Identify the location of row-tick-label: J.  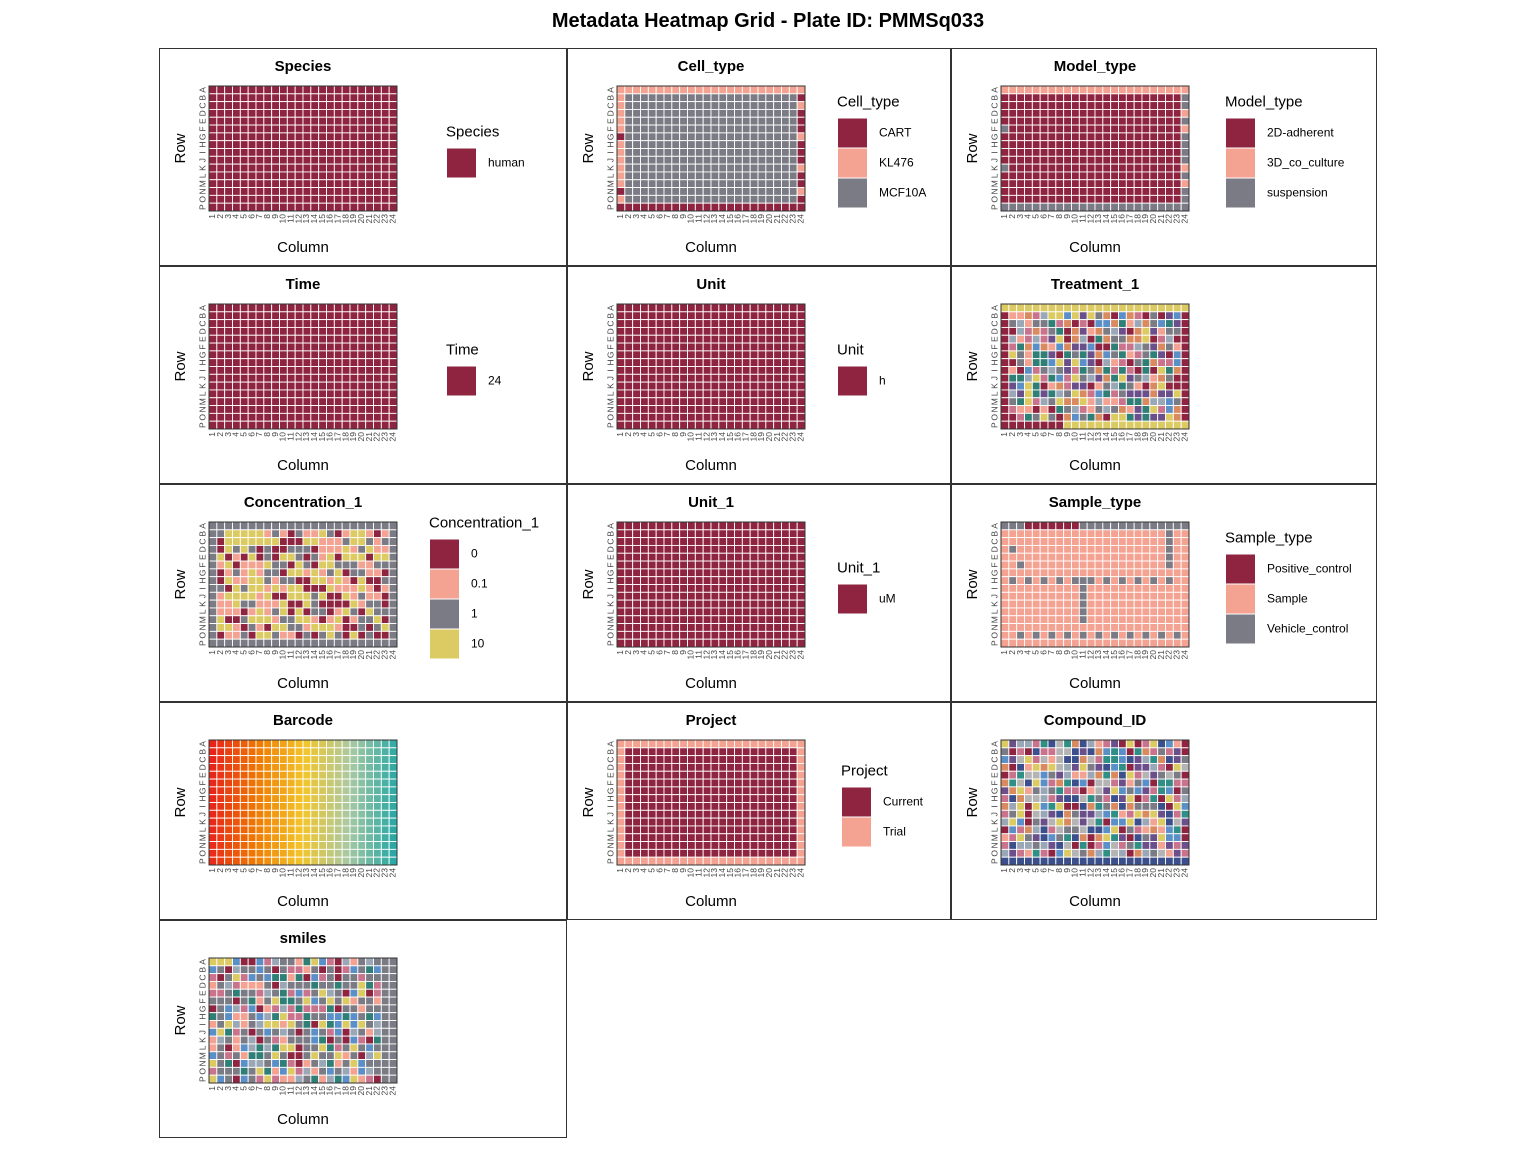
(994, 160).